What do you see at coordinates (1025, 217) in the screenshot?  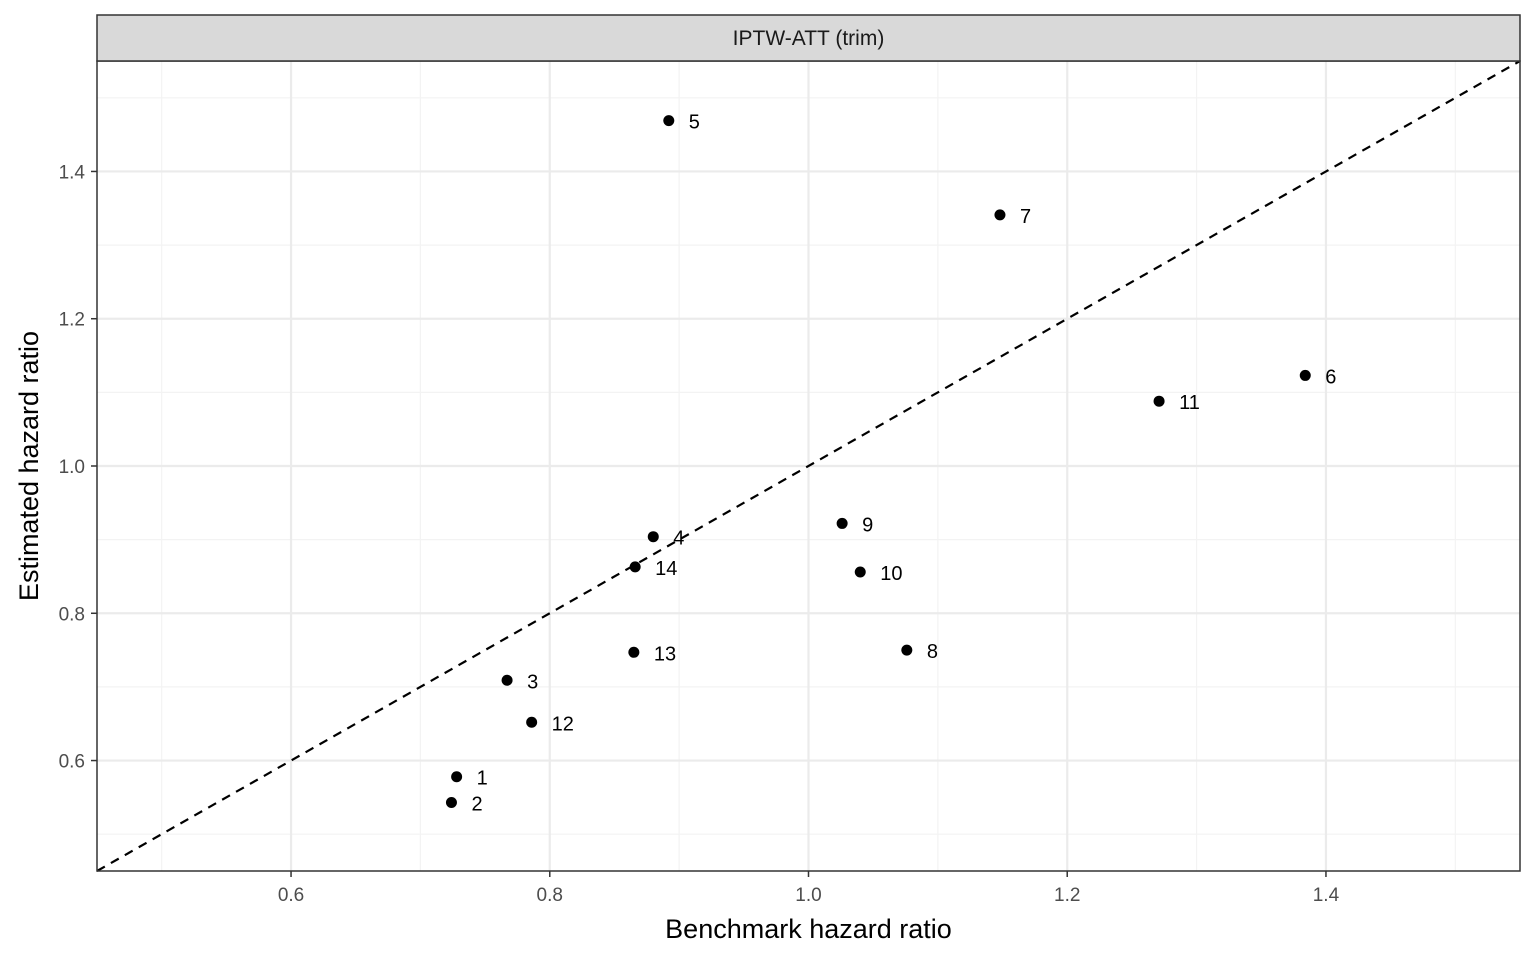 I see `point-label: 7` at bounding box center [1025, 217].